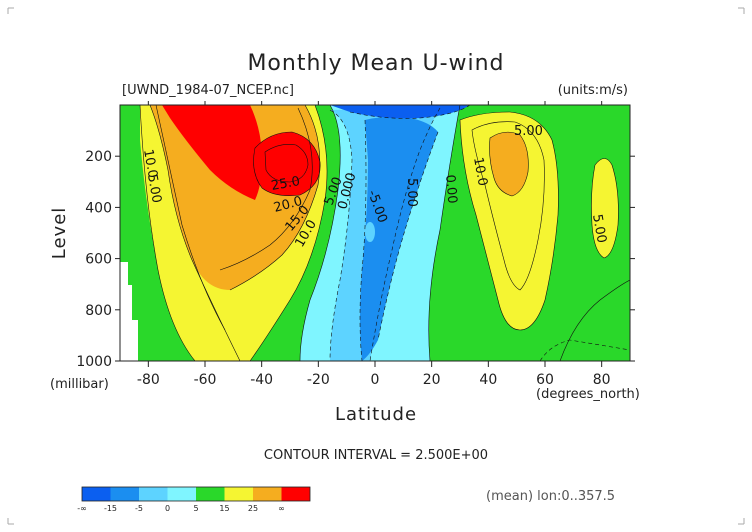 This screenshot has height=532, width=752. Describe the element at coordinates (148, 380) in the screenshot. I see `x-tick-label: -80` at that location.